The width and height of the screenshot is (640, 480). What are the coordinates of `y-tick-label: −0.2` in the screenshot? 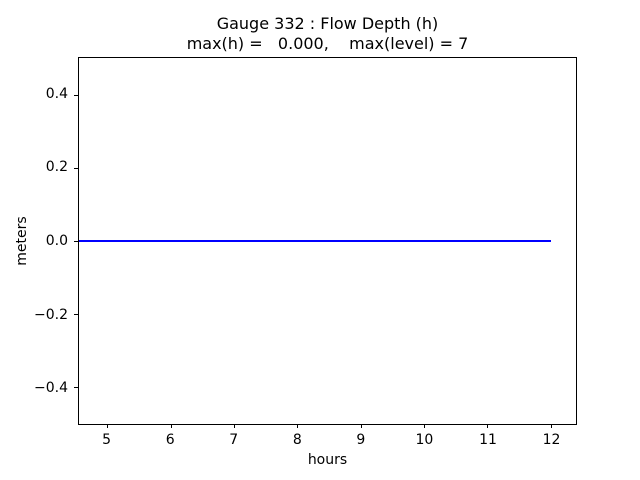 It's located at (51, 314).